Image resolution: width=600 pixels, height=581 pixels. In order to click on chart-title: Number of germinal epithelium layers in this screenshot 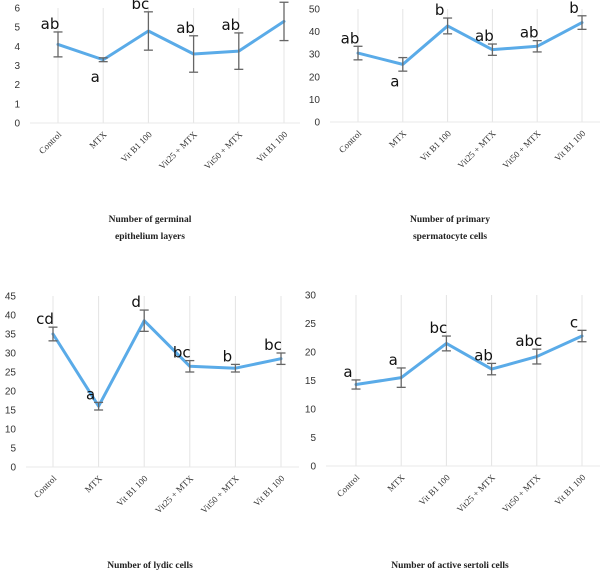, I will do `click(150, 229)`.